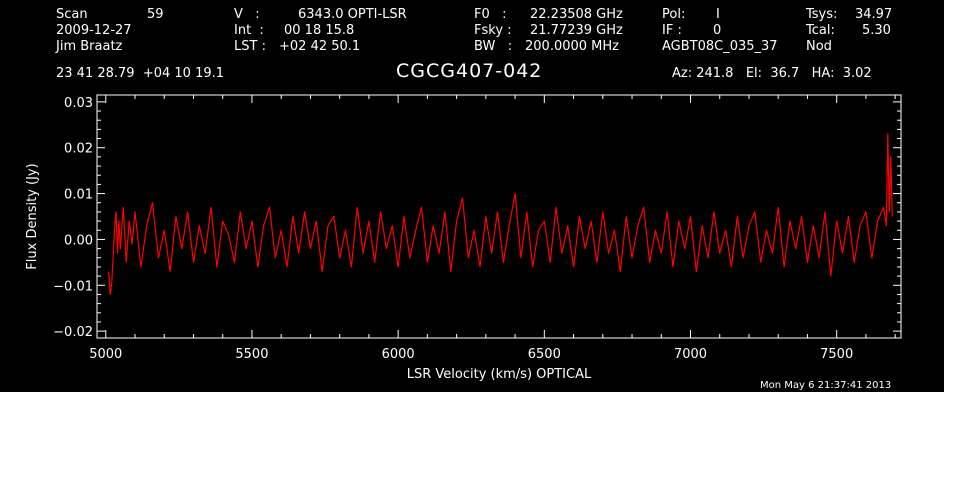 The image size is (962, 490). I want to click on y-axis-label: Flux Density (Jy), so click(32, 216).